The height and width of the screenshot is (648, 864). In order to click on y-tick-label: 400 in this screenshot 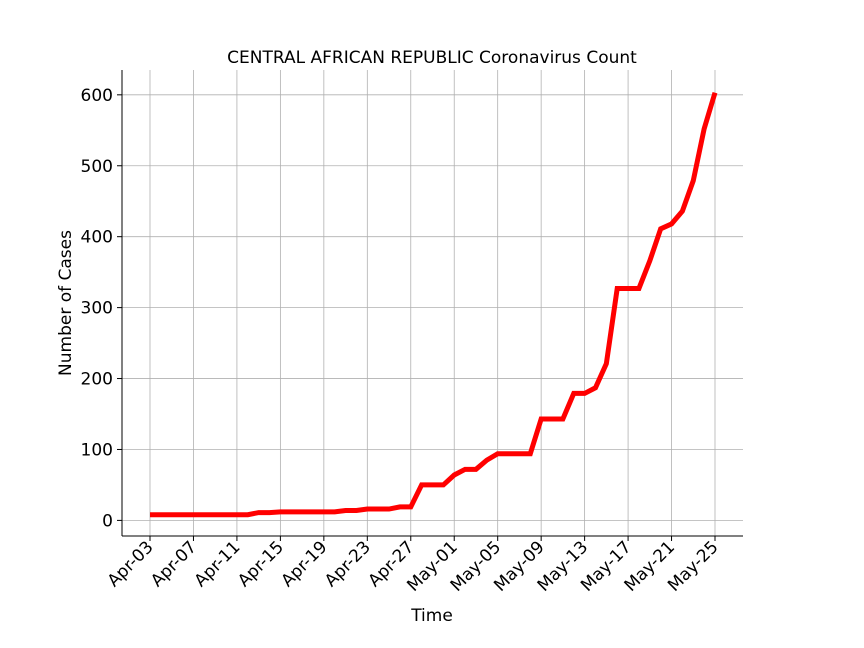, I will do `click(97, 238)`.